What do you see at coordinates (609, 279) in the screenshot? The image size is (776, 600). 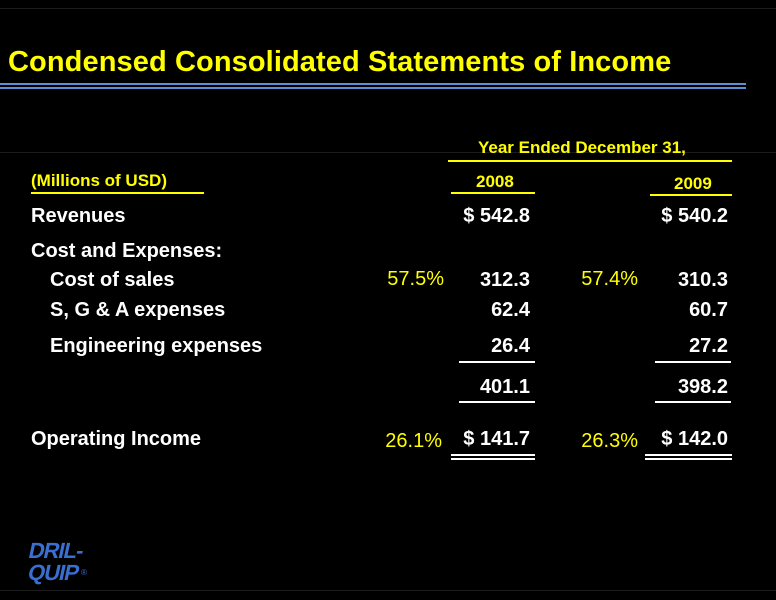 I see `cost-of-sales-pct-2009: 57.4%` at bounding box center [609, 279].